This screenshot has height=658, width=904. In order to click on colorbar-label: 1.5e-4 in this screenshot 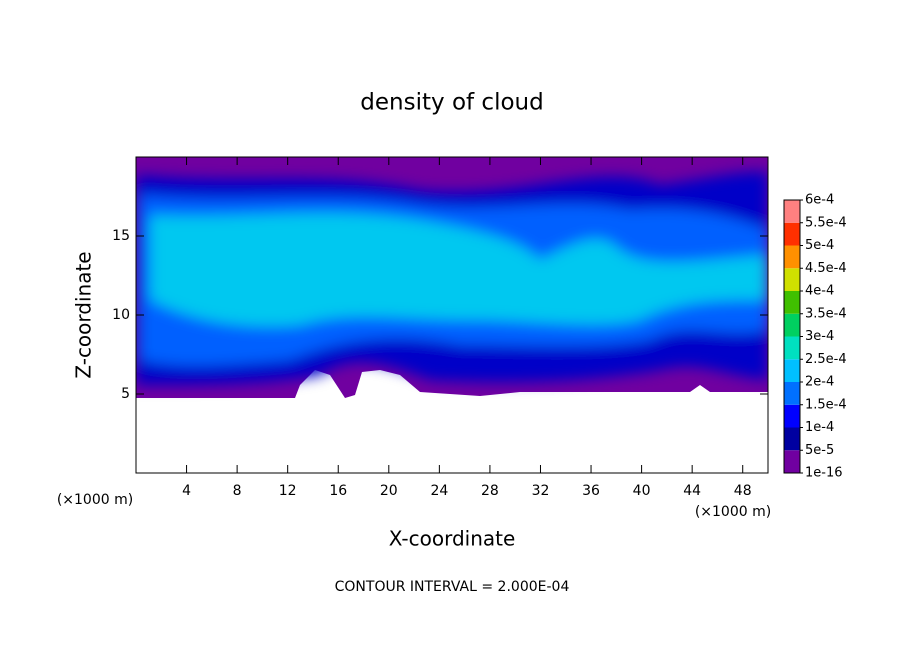, I will do `click(826, 404)`.